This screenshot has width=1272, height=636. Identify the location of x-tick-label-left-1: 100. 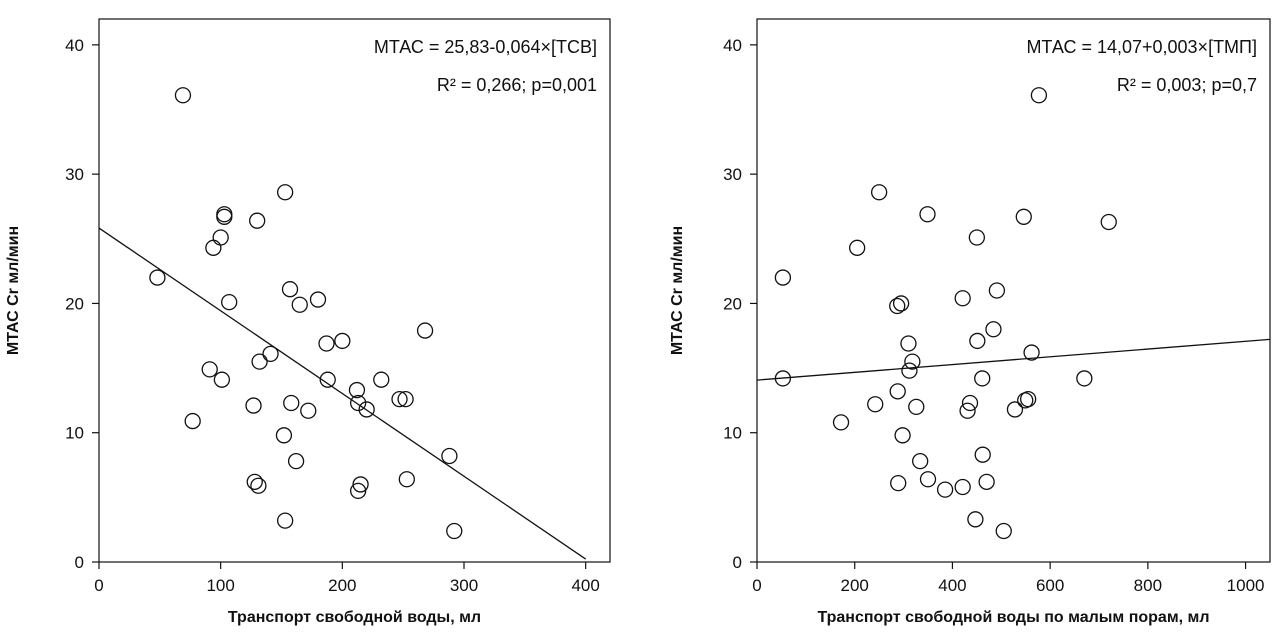
(220, 585).